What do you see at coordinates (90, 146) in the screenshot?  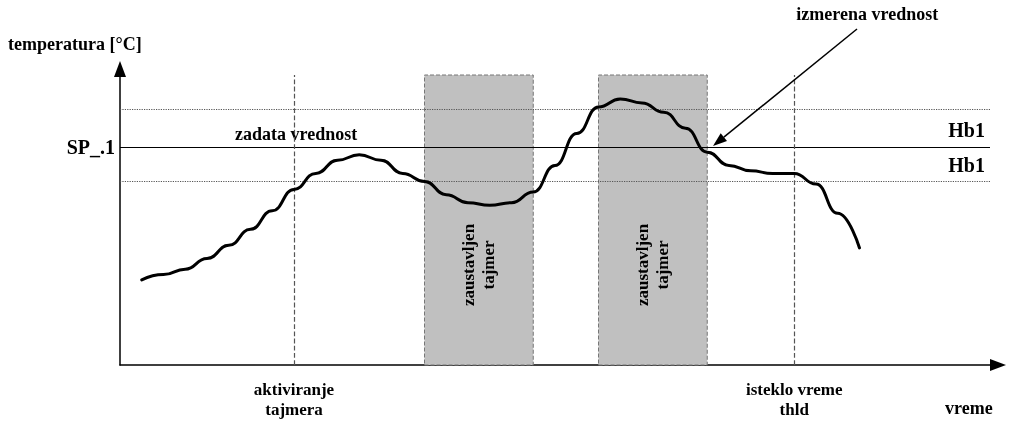 I see `ref-line-label: SP_.1` at bounding box center [90, 146].